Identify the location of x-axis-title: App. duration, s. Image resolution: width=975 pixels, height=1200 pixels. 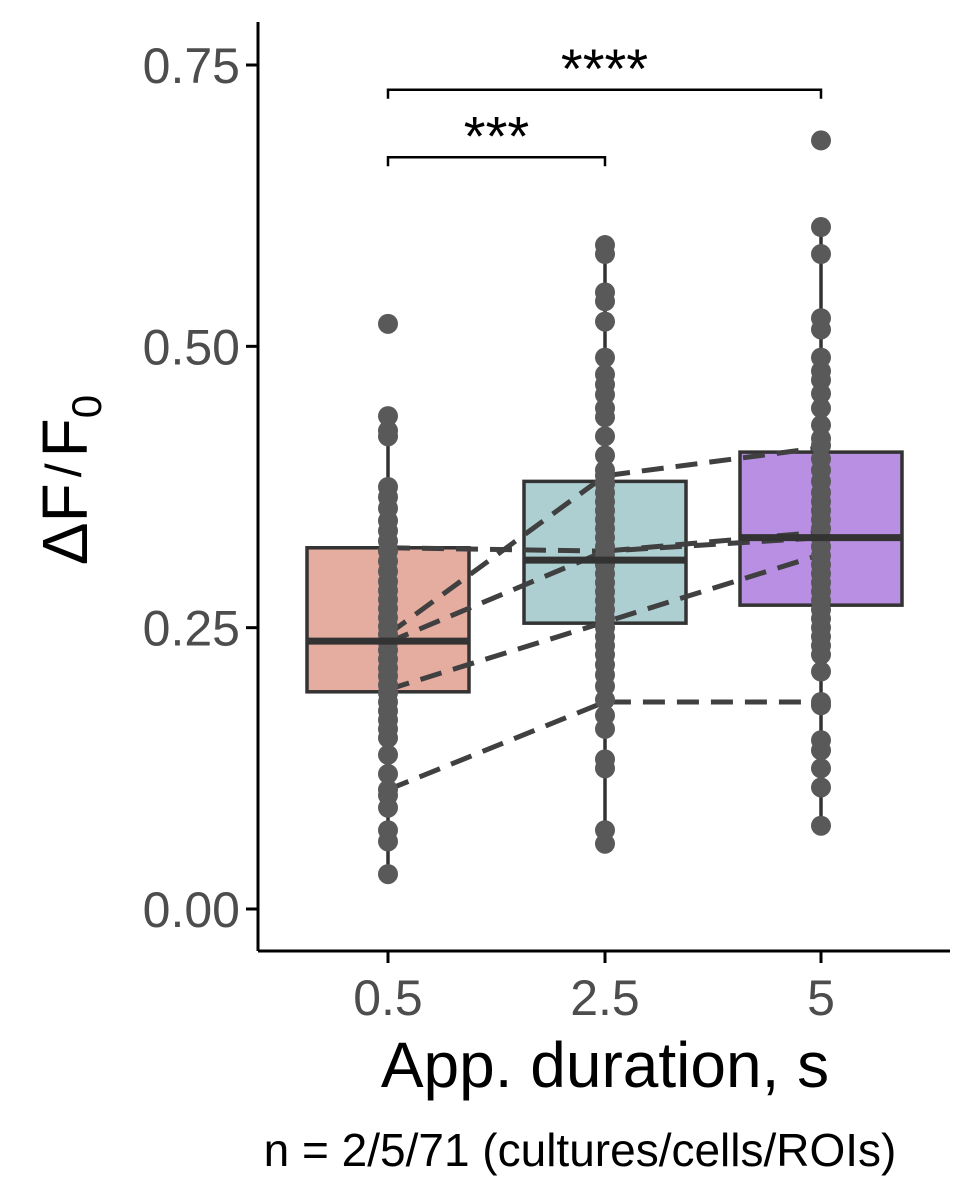
(605, 1065).